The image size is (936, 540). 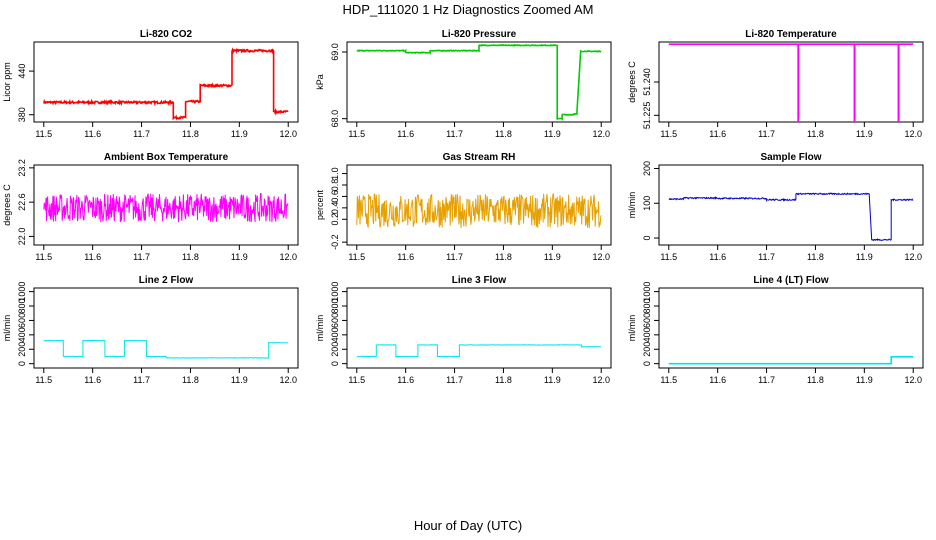 What do you see at coordinates (479, 157) in the screenshot?
I see `panel-title: Gas Stream RH` at bounding box center [479, 157].